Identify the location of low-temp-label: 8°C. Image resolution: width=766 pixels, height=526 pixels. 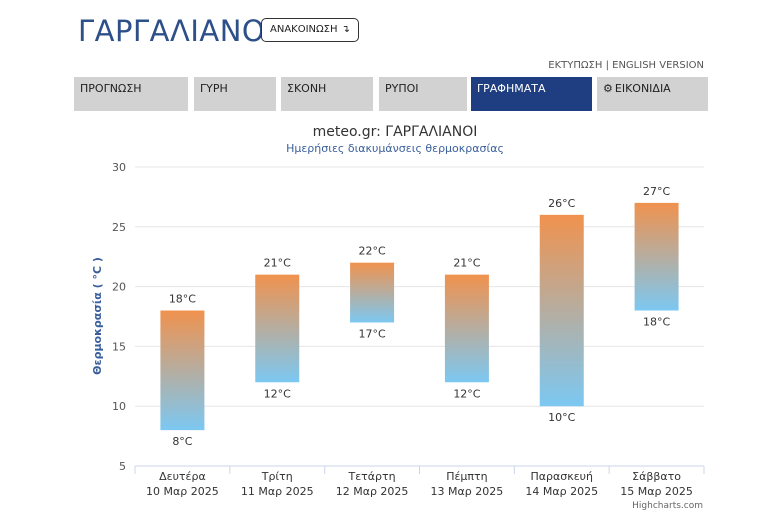
(182, 441).